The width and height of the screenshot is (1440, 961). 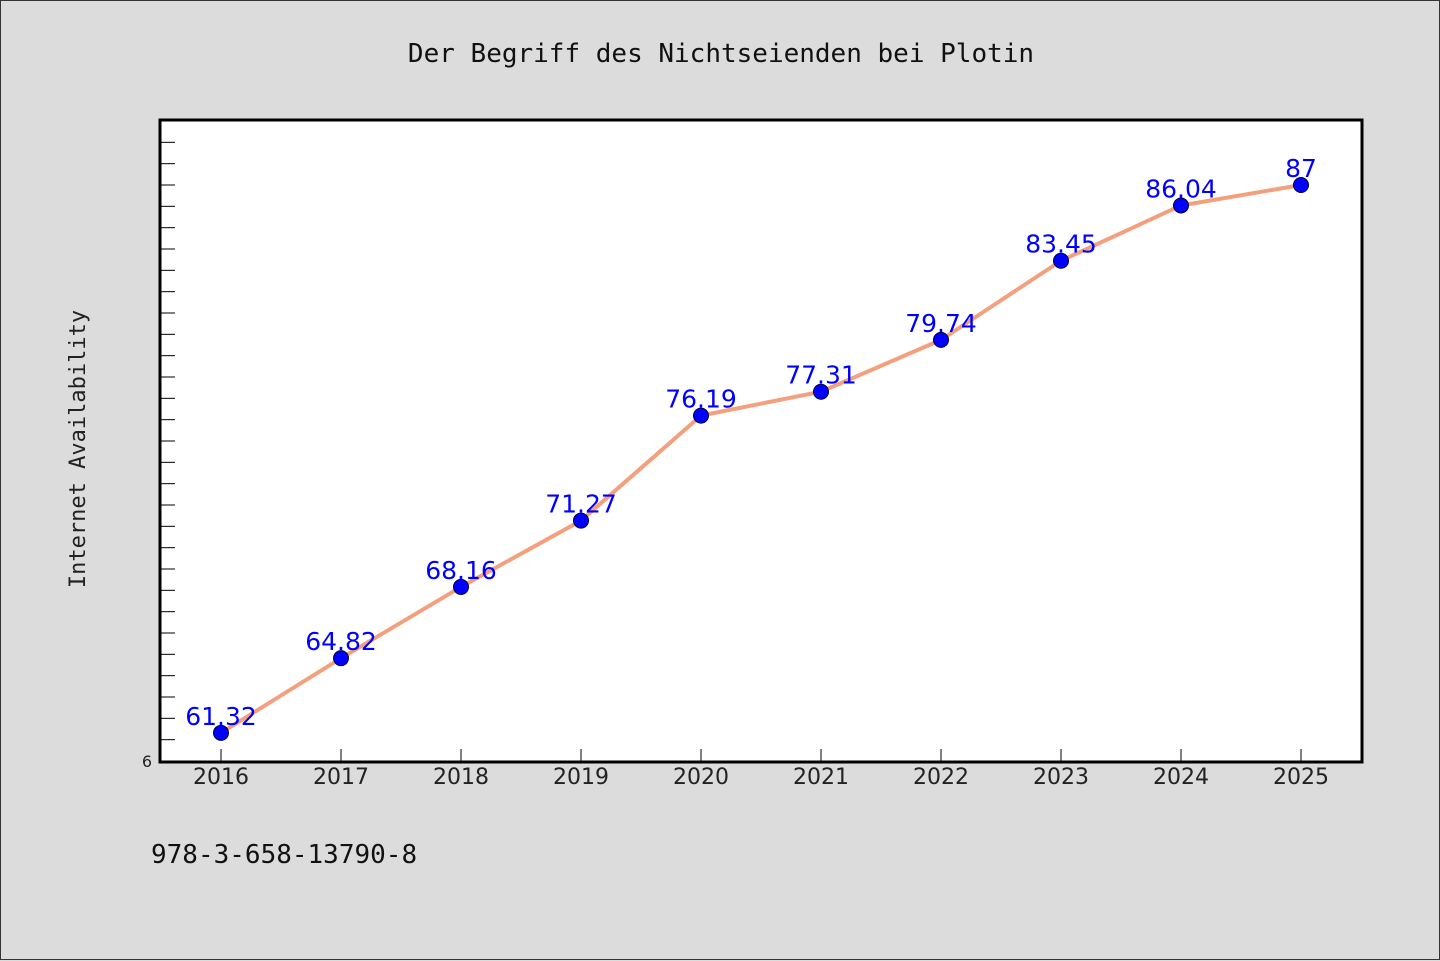 I want to click on chart-title: Der Begriff des Nichtseienden bei Plotin, so click(x=721, y=54).